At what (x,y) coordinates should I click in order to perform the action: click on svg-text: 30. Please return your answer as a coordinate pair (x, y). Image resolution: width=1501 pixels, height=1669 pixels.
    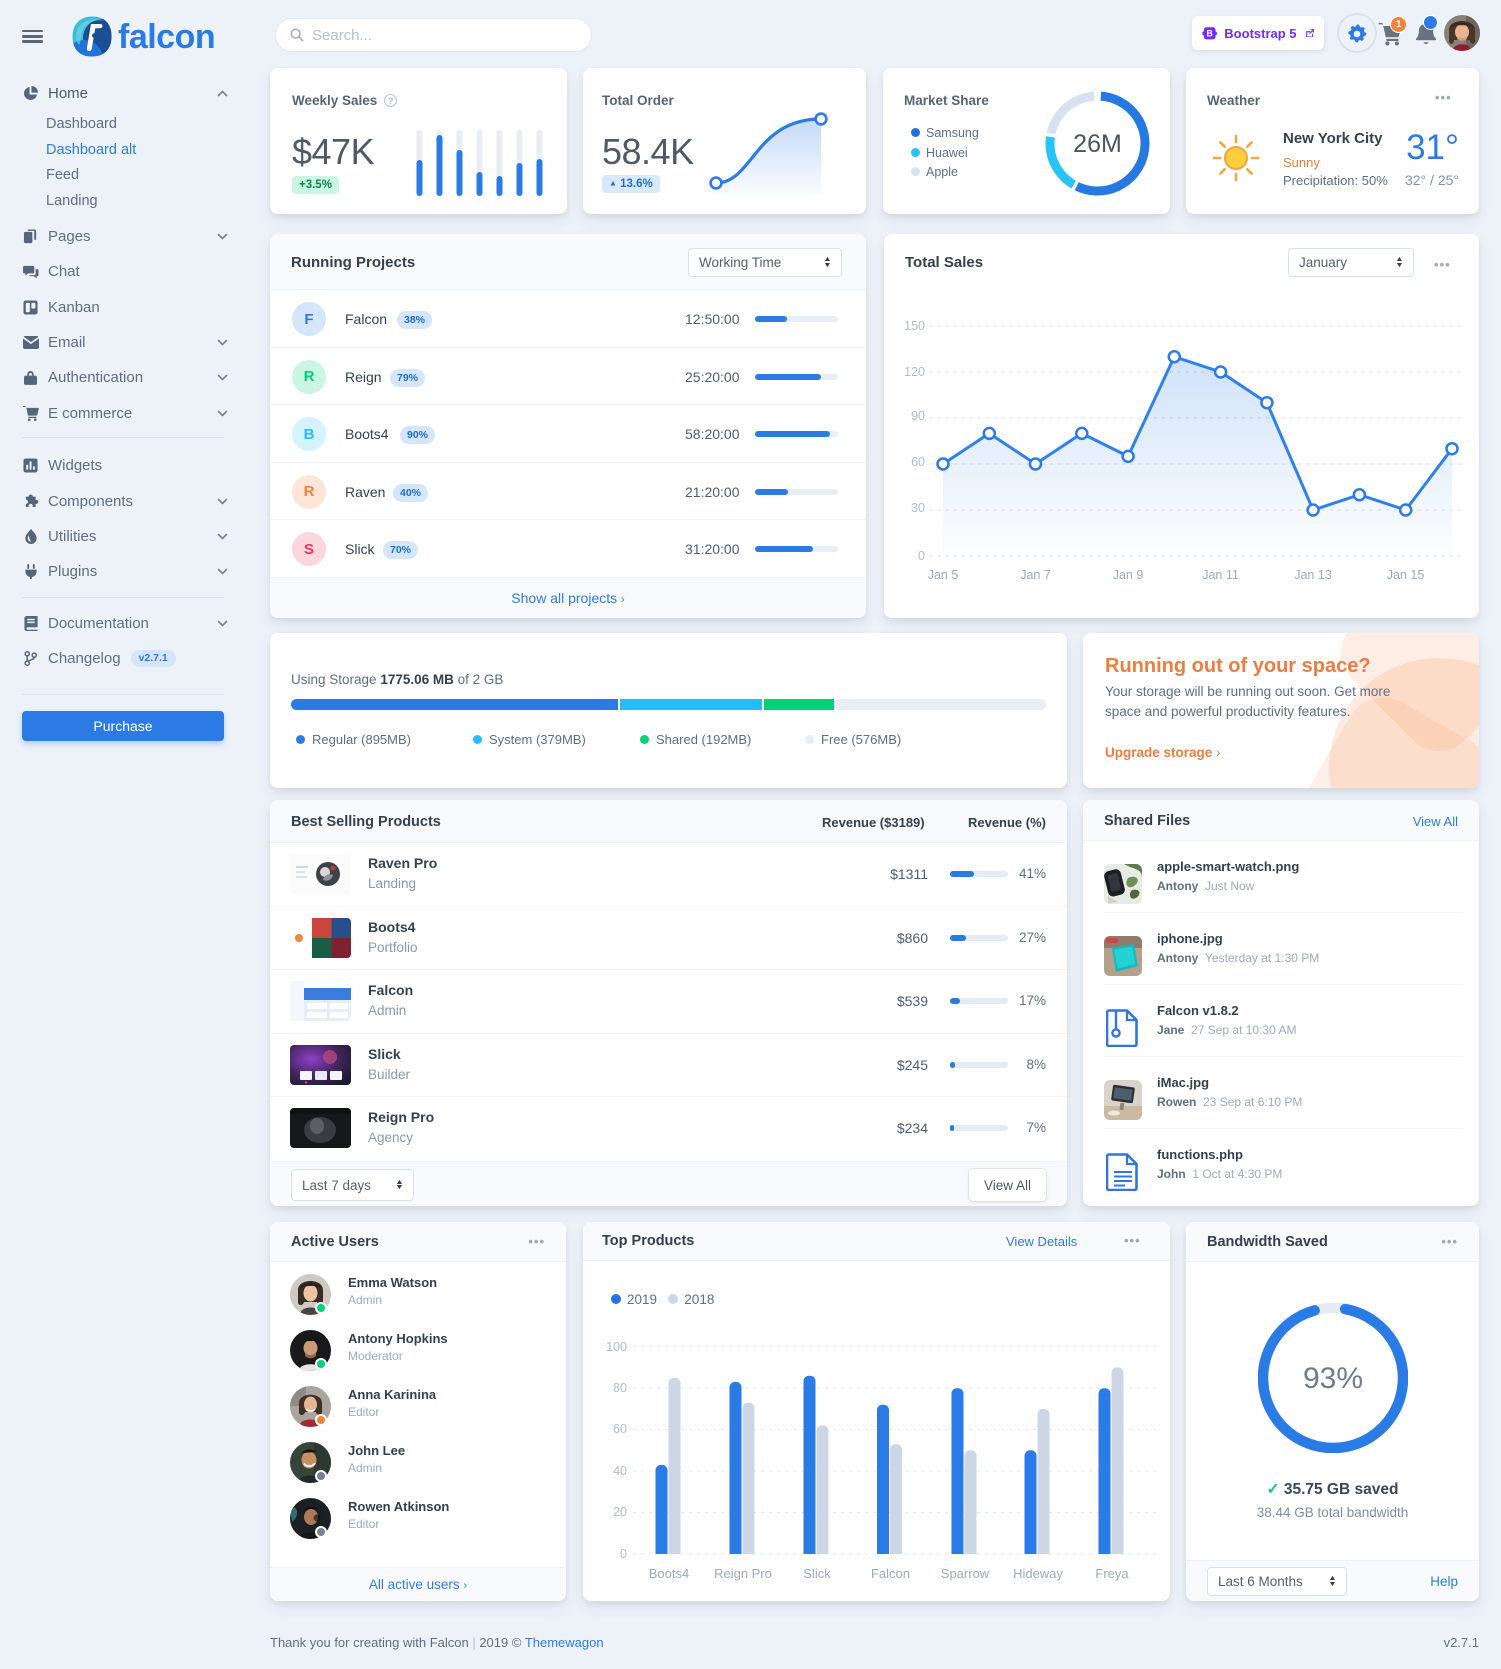
    Looking at the image, I should click on (918, 508).